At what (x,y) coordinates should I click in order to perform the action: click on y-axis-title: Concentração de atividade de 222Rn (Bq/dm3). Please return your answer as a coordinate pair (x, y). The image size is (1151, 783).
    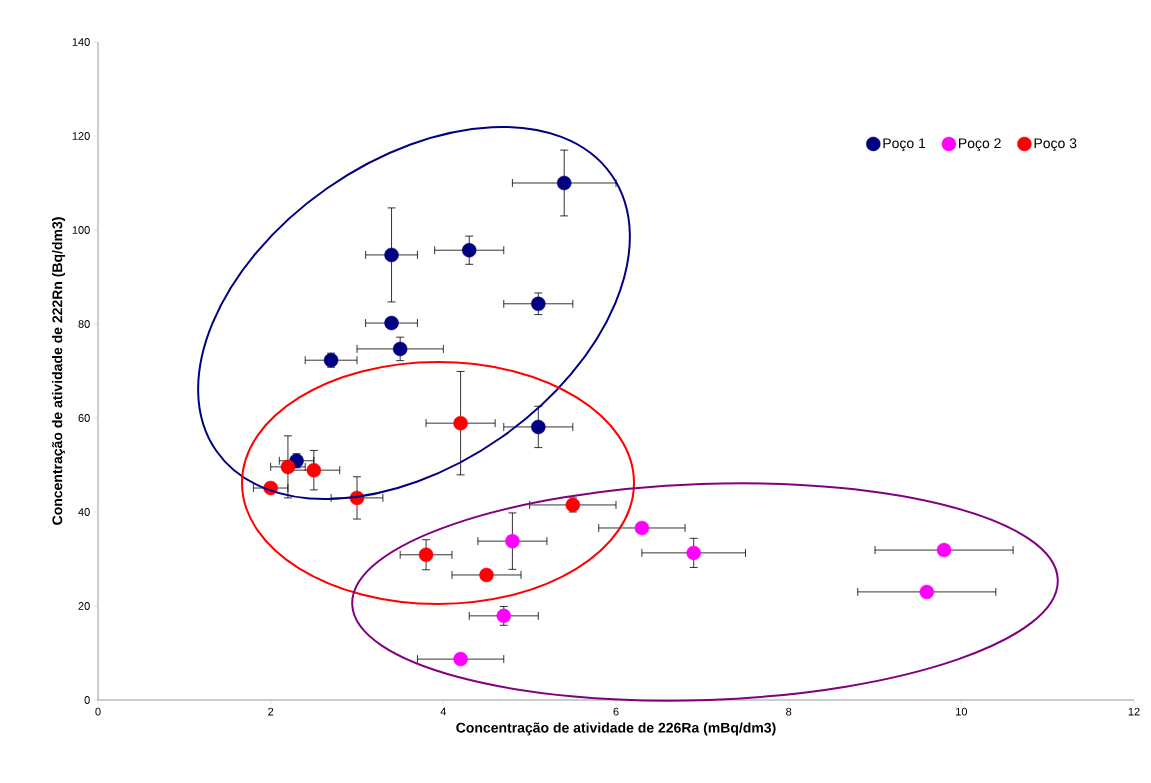
    Looking at the image, I should click on (58, 371).